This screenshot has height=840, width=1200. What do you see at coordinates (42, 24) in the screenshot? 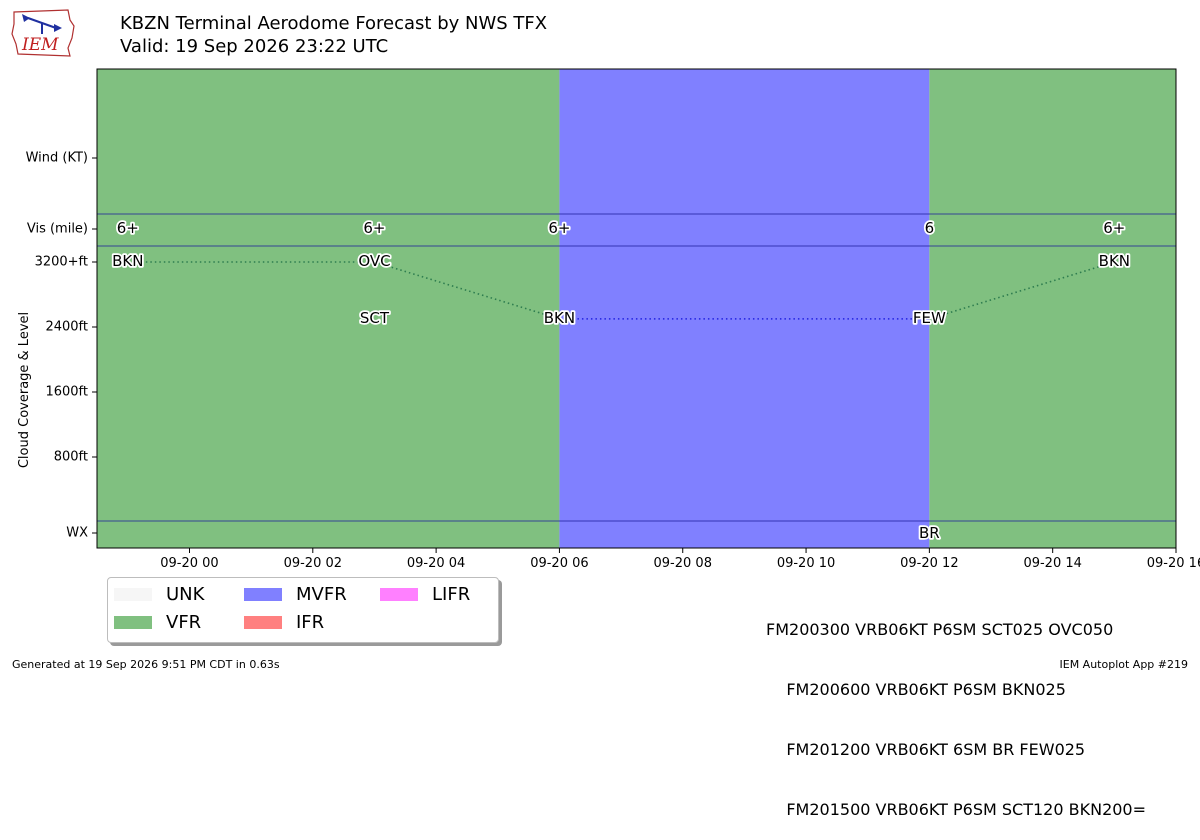
I see `weather-instrument-icon` at bounding box center [42, 24].